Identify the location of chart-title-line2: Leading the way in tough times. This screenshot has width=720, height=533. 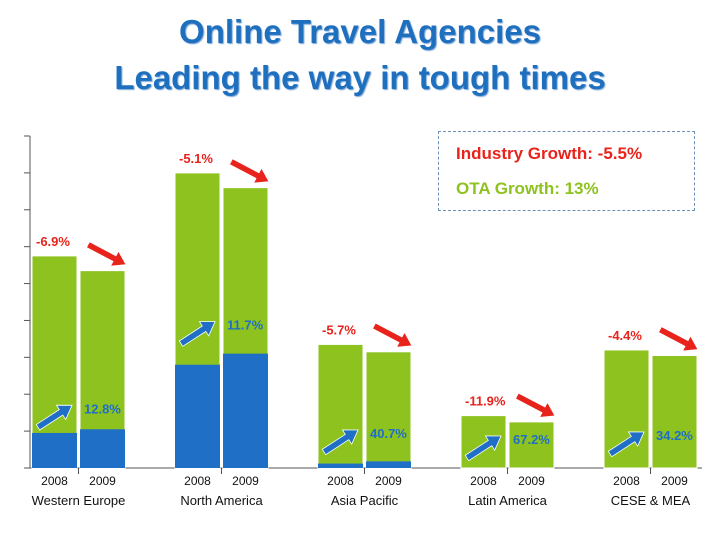
(360, 77).